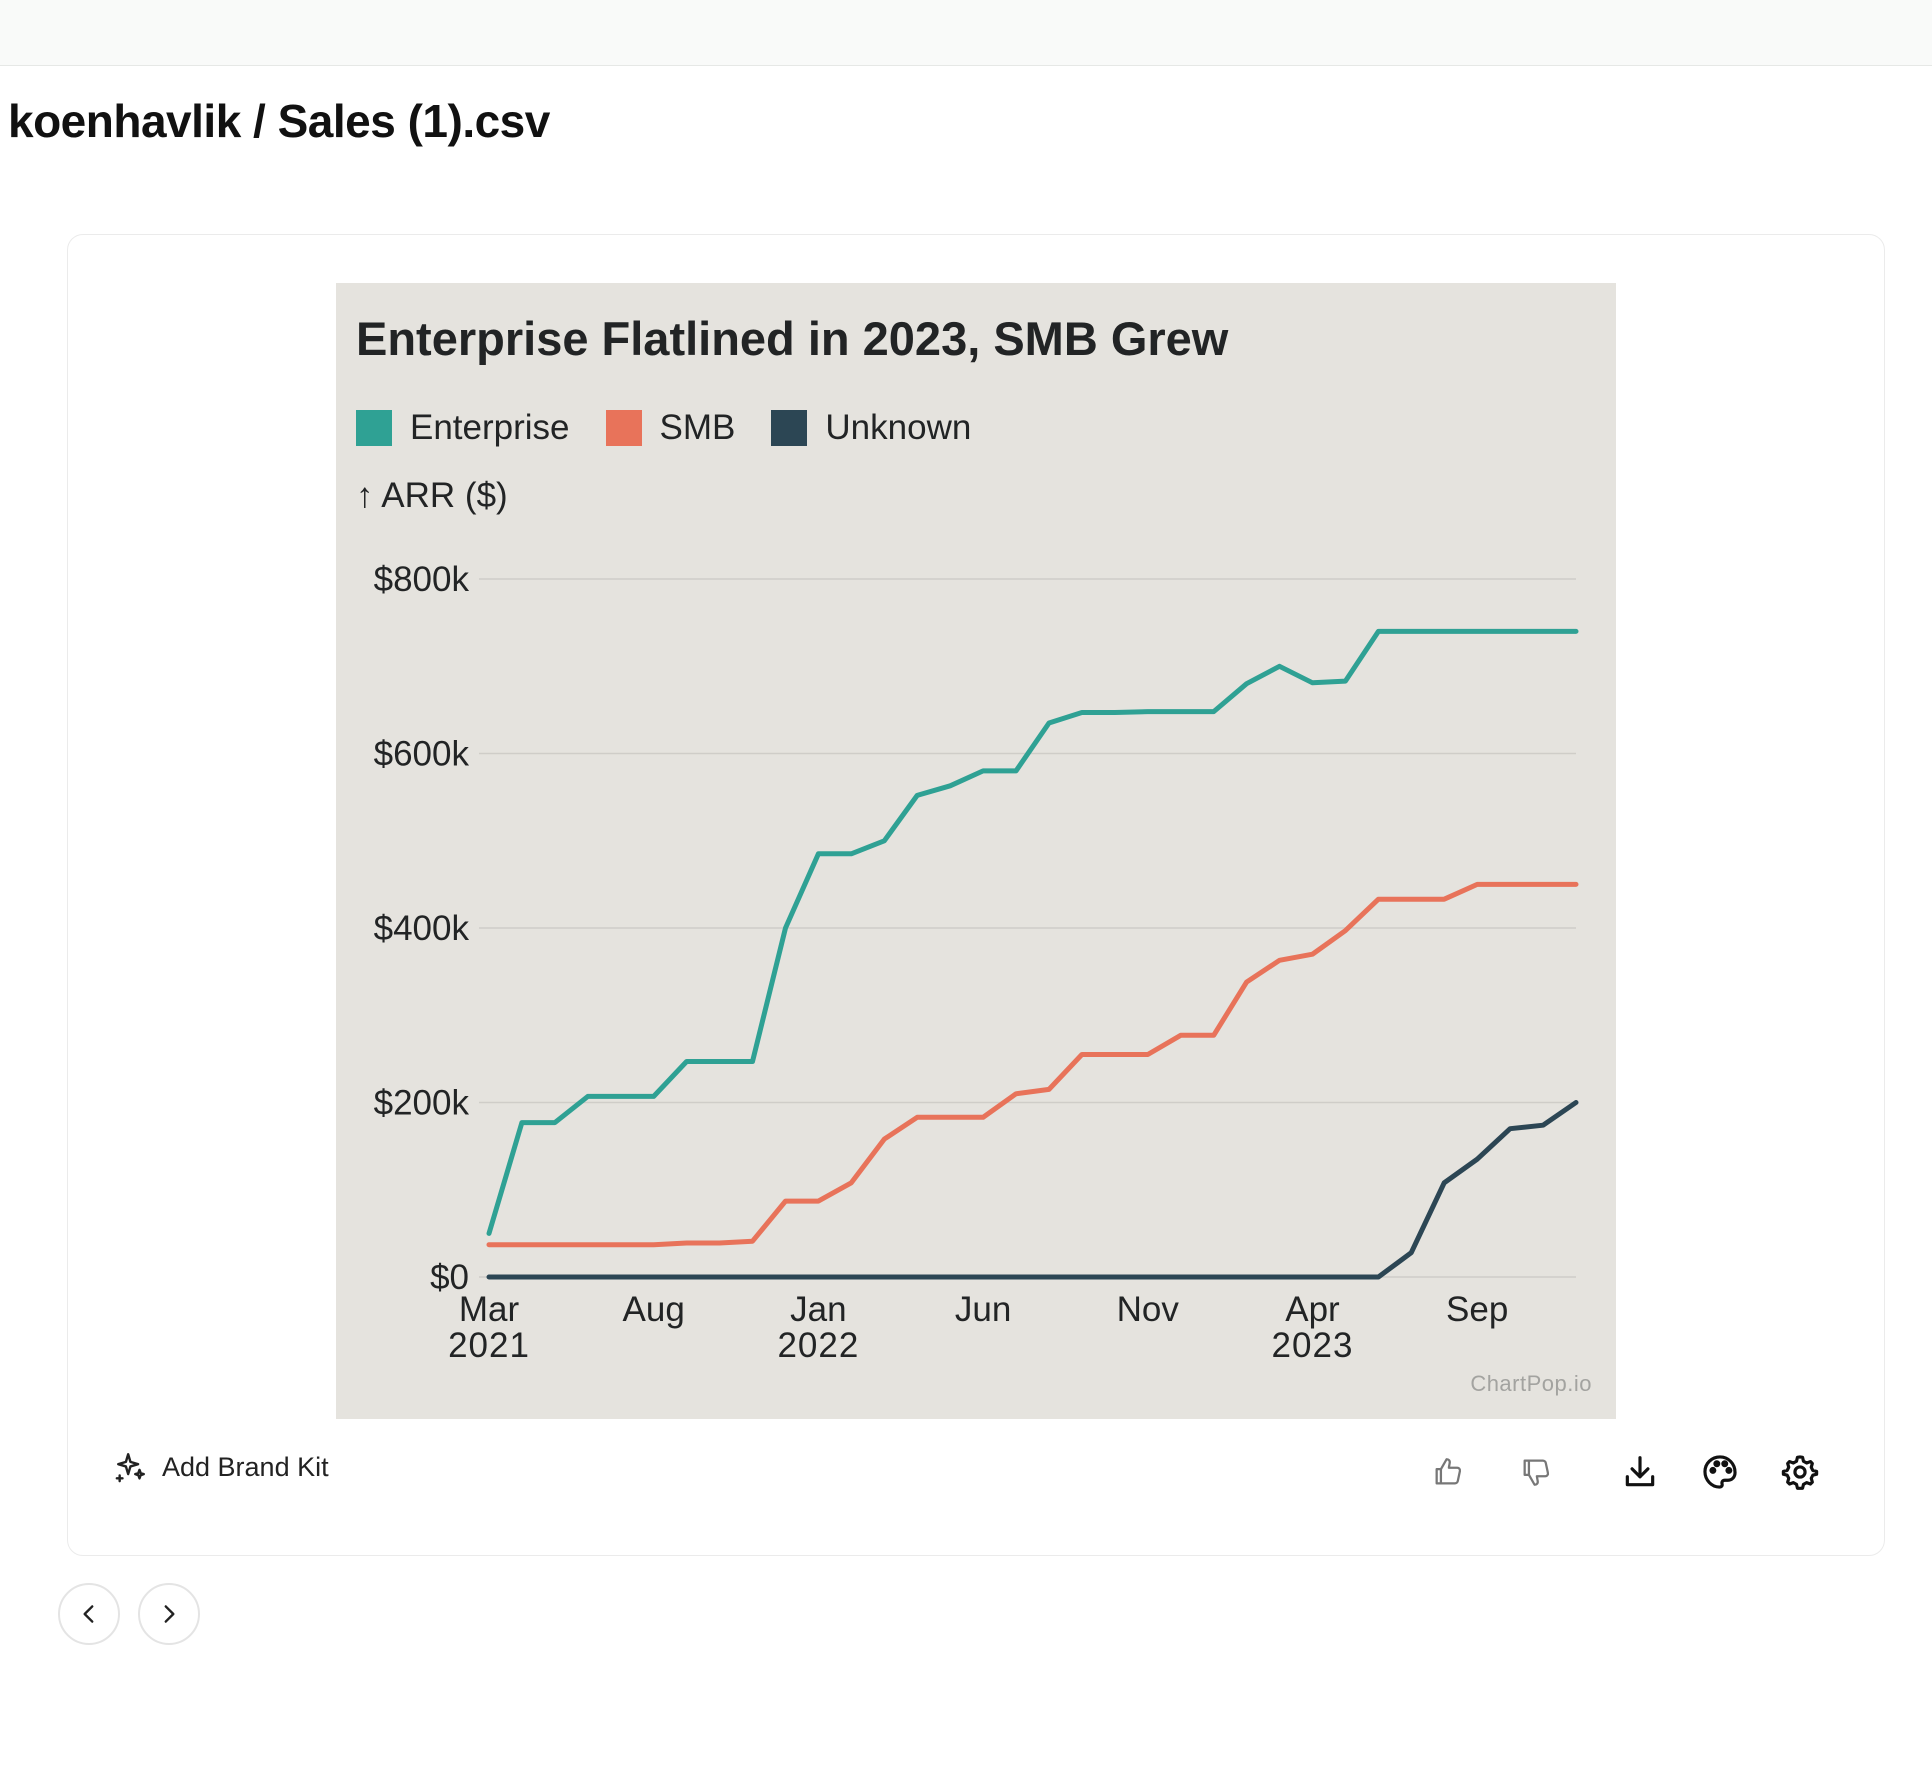 This screenshot has height=1776, width=1932. Describe the element at coordinates (422, 579) in the screenshot. I see `y-tick-label: $800k` at that location.